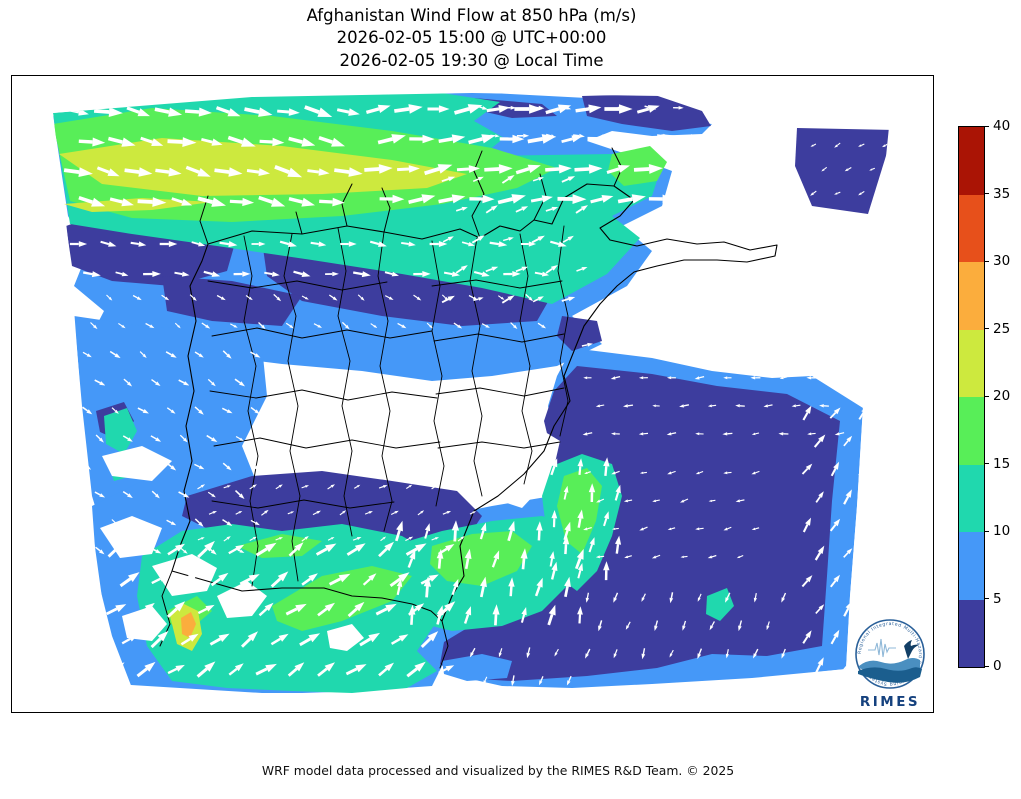  I want to click on colorbar-tick-label: 10, so click(1002, 531).